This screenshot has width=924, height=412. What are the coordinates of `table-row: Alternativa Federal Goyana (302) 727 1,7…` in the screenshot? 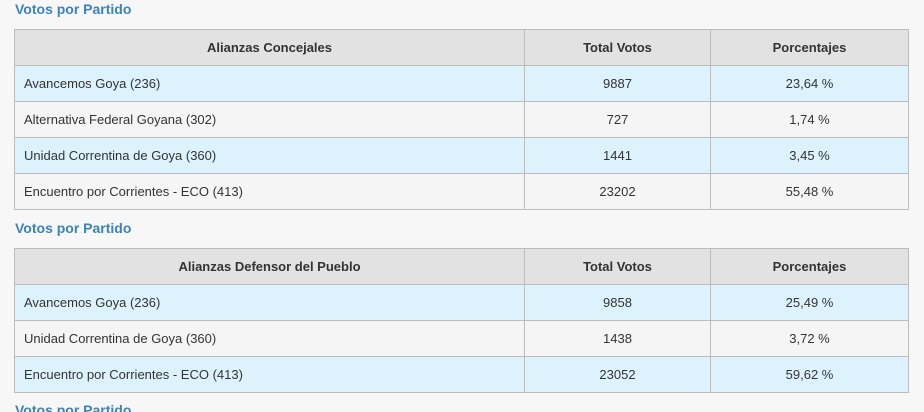 It's located at (461, 119).